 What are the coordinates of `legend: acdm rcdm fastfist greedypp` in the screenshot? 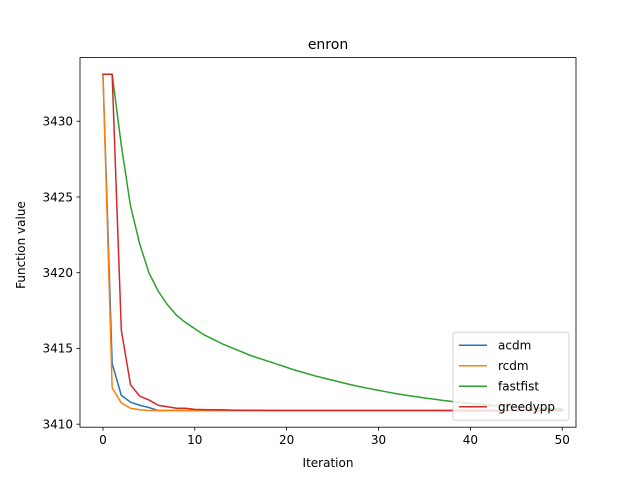 It's located at (511, 376).